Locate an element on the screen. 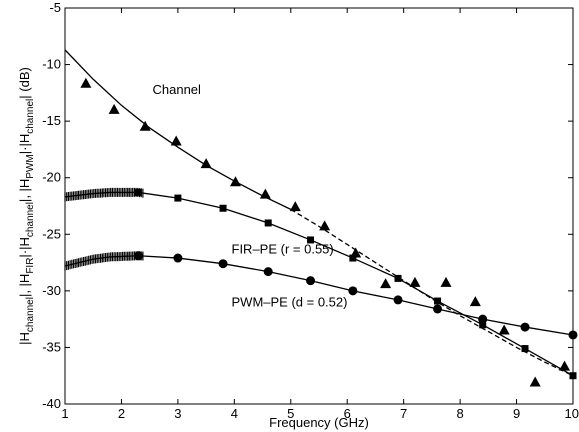 The image size is (579, 432). annotation-label: PWM–PE (d = 0.52) is located at coordinates (290, 302).